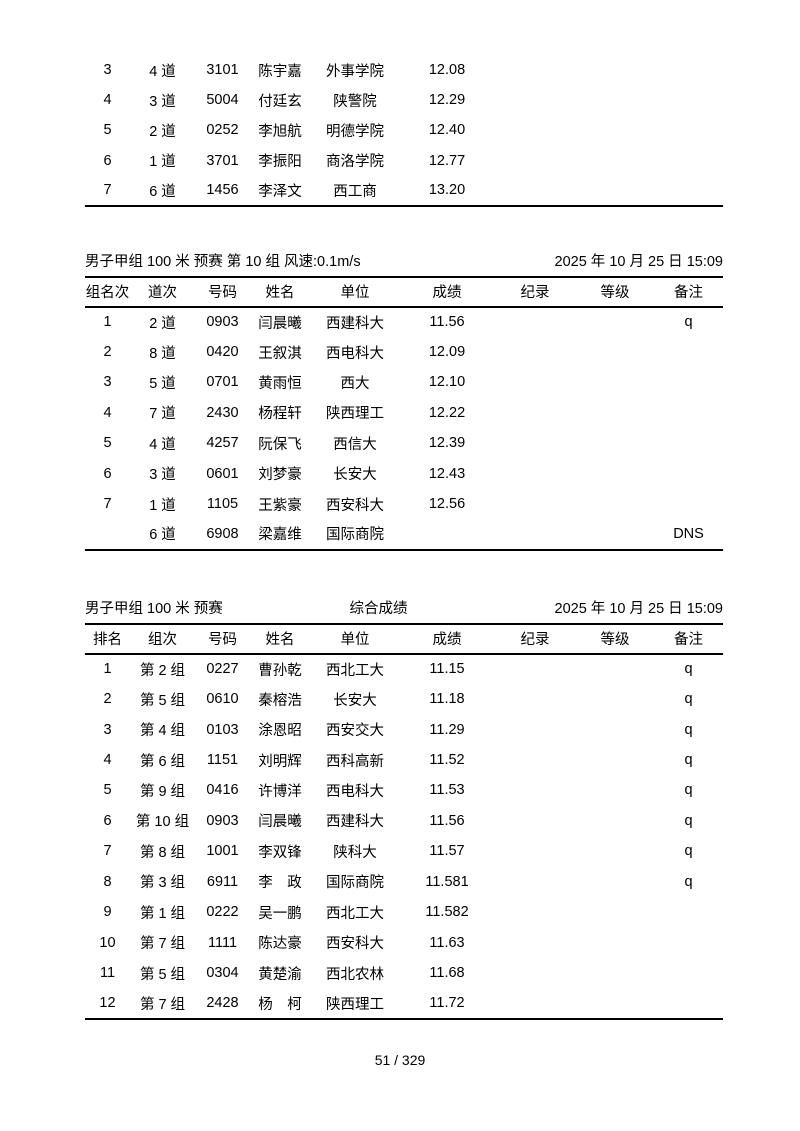 Image resolution: width=800 pixels, height=1131 pixels. I want to click on table-cell: 第 1 组, so click(162, 913).